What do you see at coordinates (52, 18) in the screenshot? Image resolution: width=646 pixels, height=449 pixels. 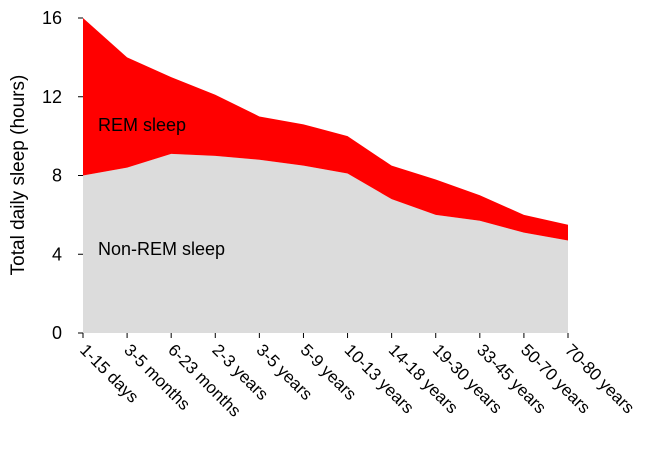 I see `y-tick-label: 16` at bounding box center [52, 18].